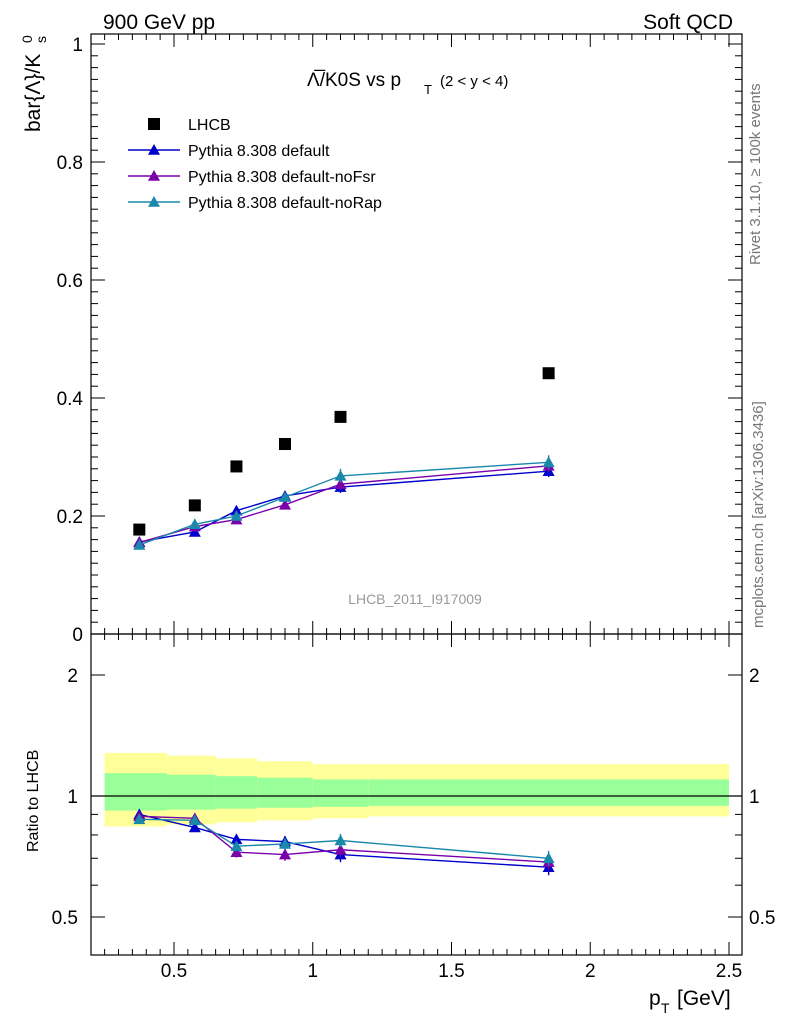  Describe the element at coordinates (70, 281) in the screenshot. I see `y-tick-label: 0.6` at that location.